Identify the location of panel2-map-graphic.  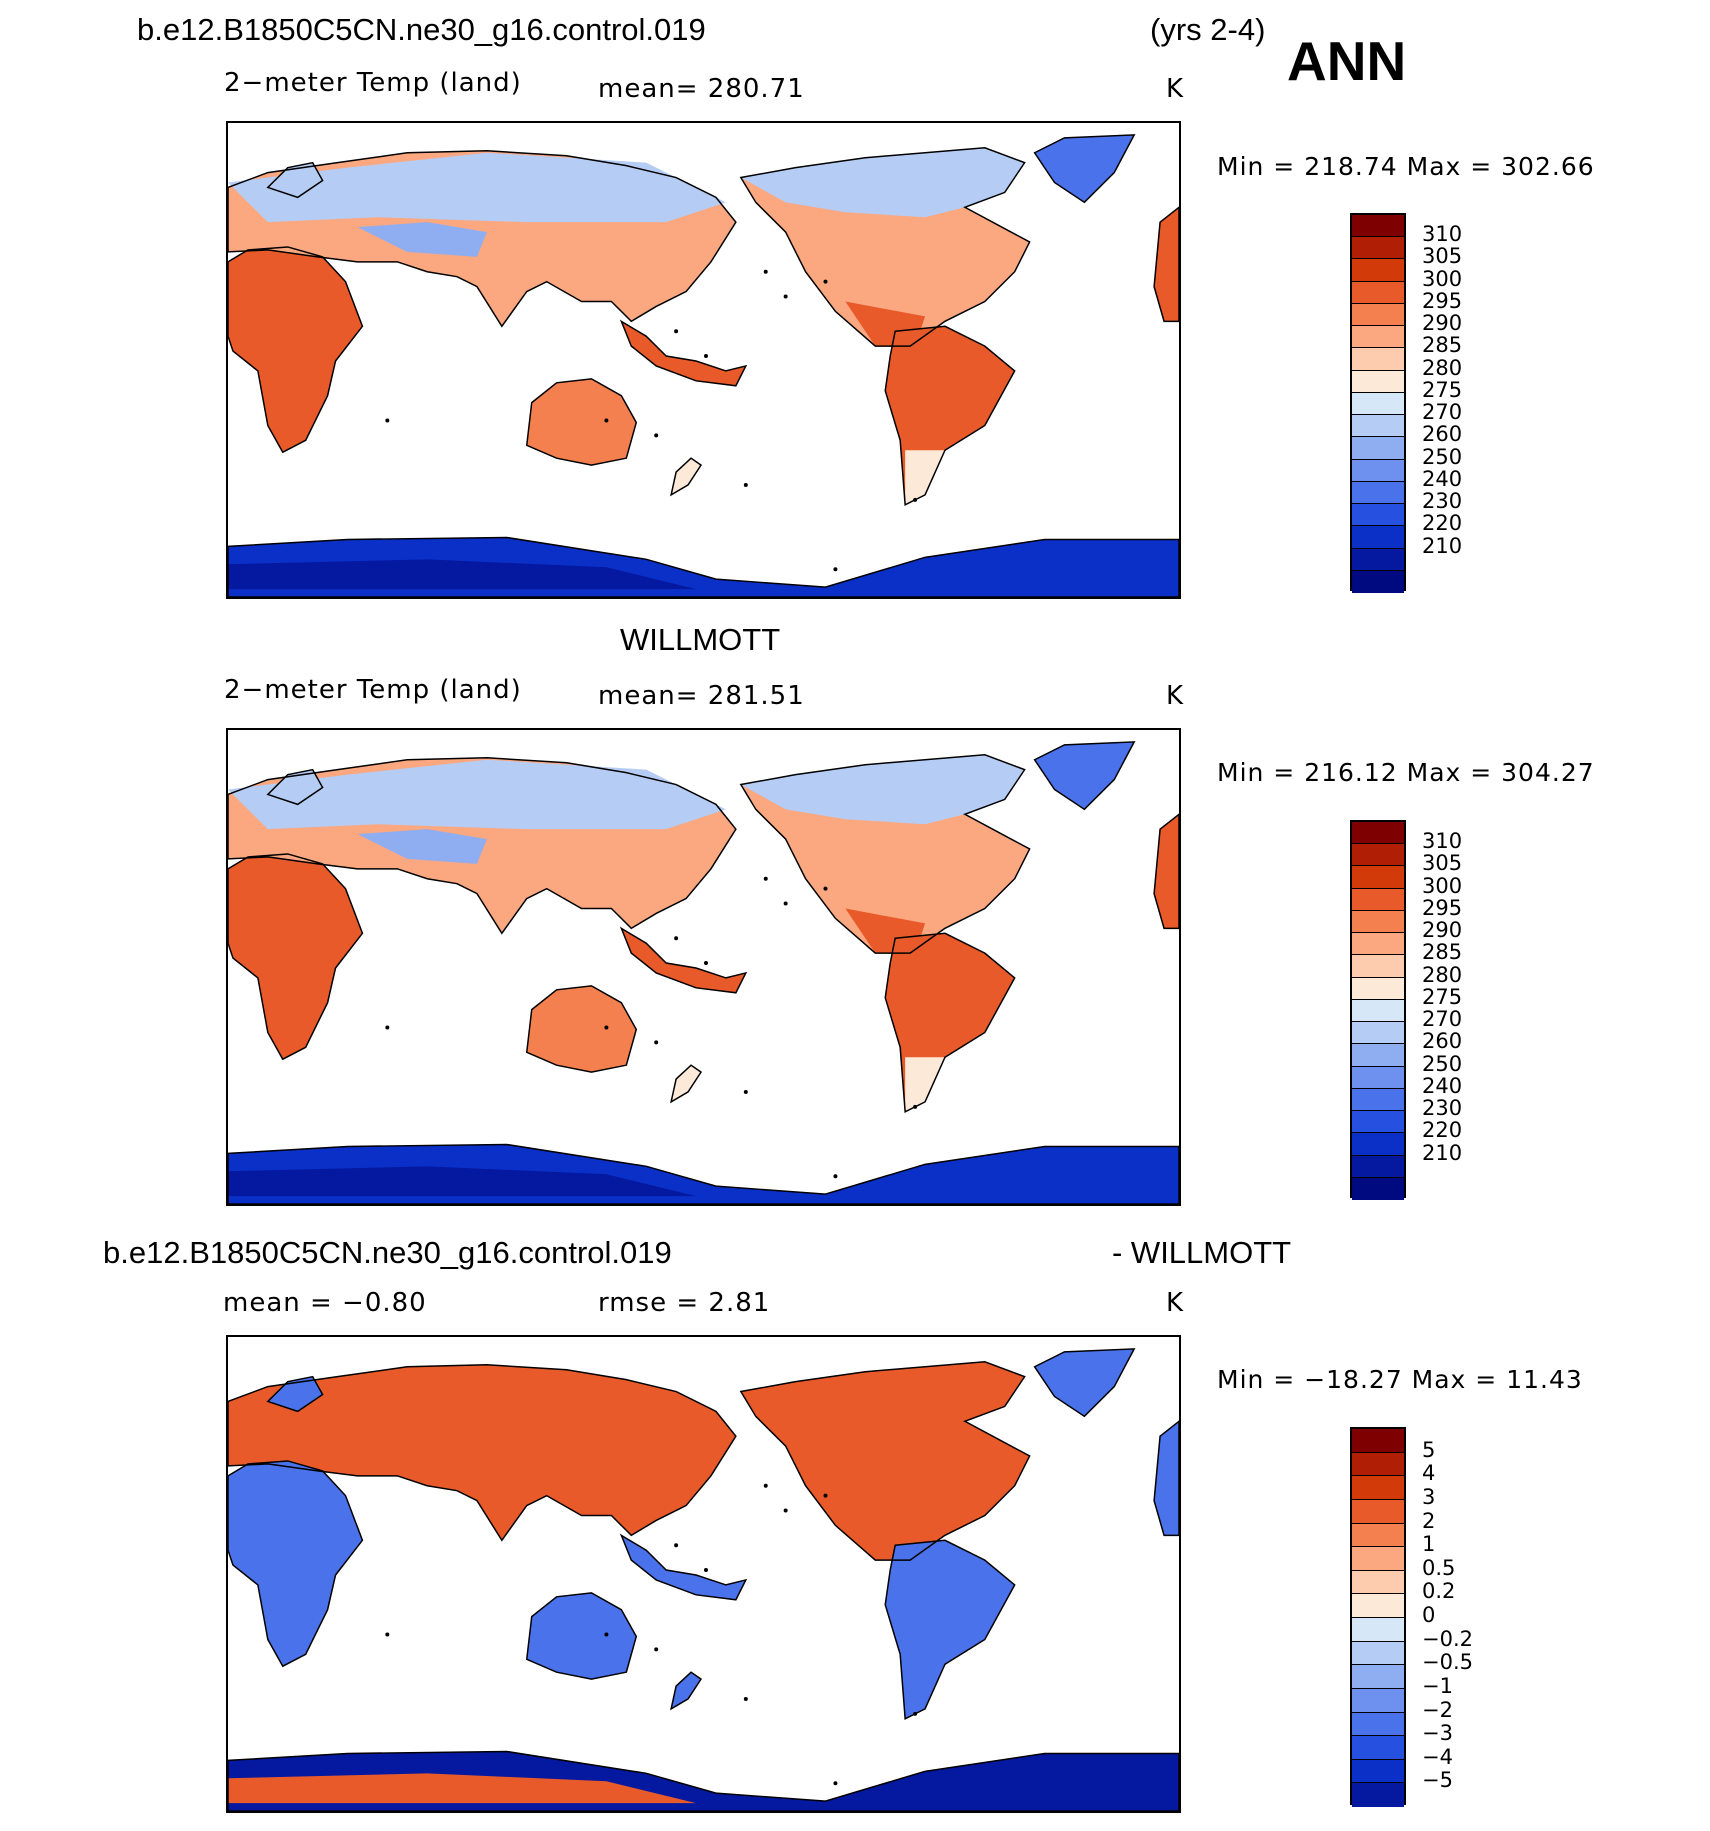
(703, 972).